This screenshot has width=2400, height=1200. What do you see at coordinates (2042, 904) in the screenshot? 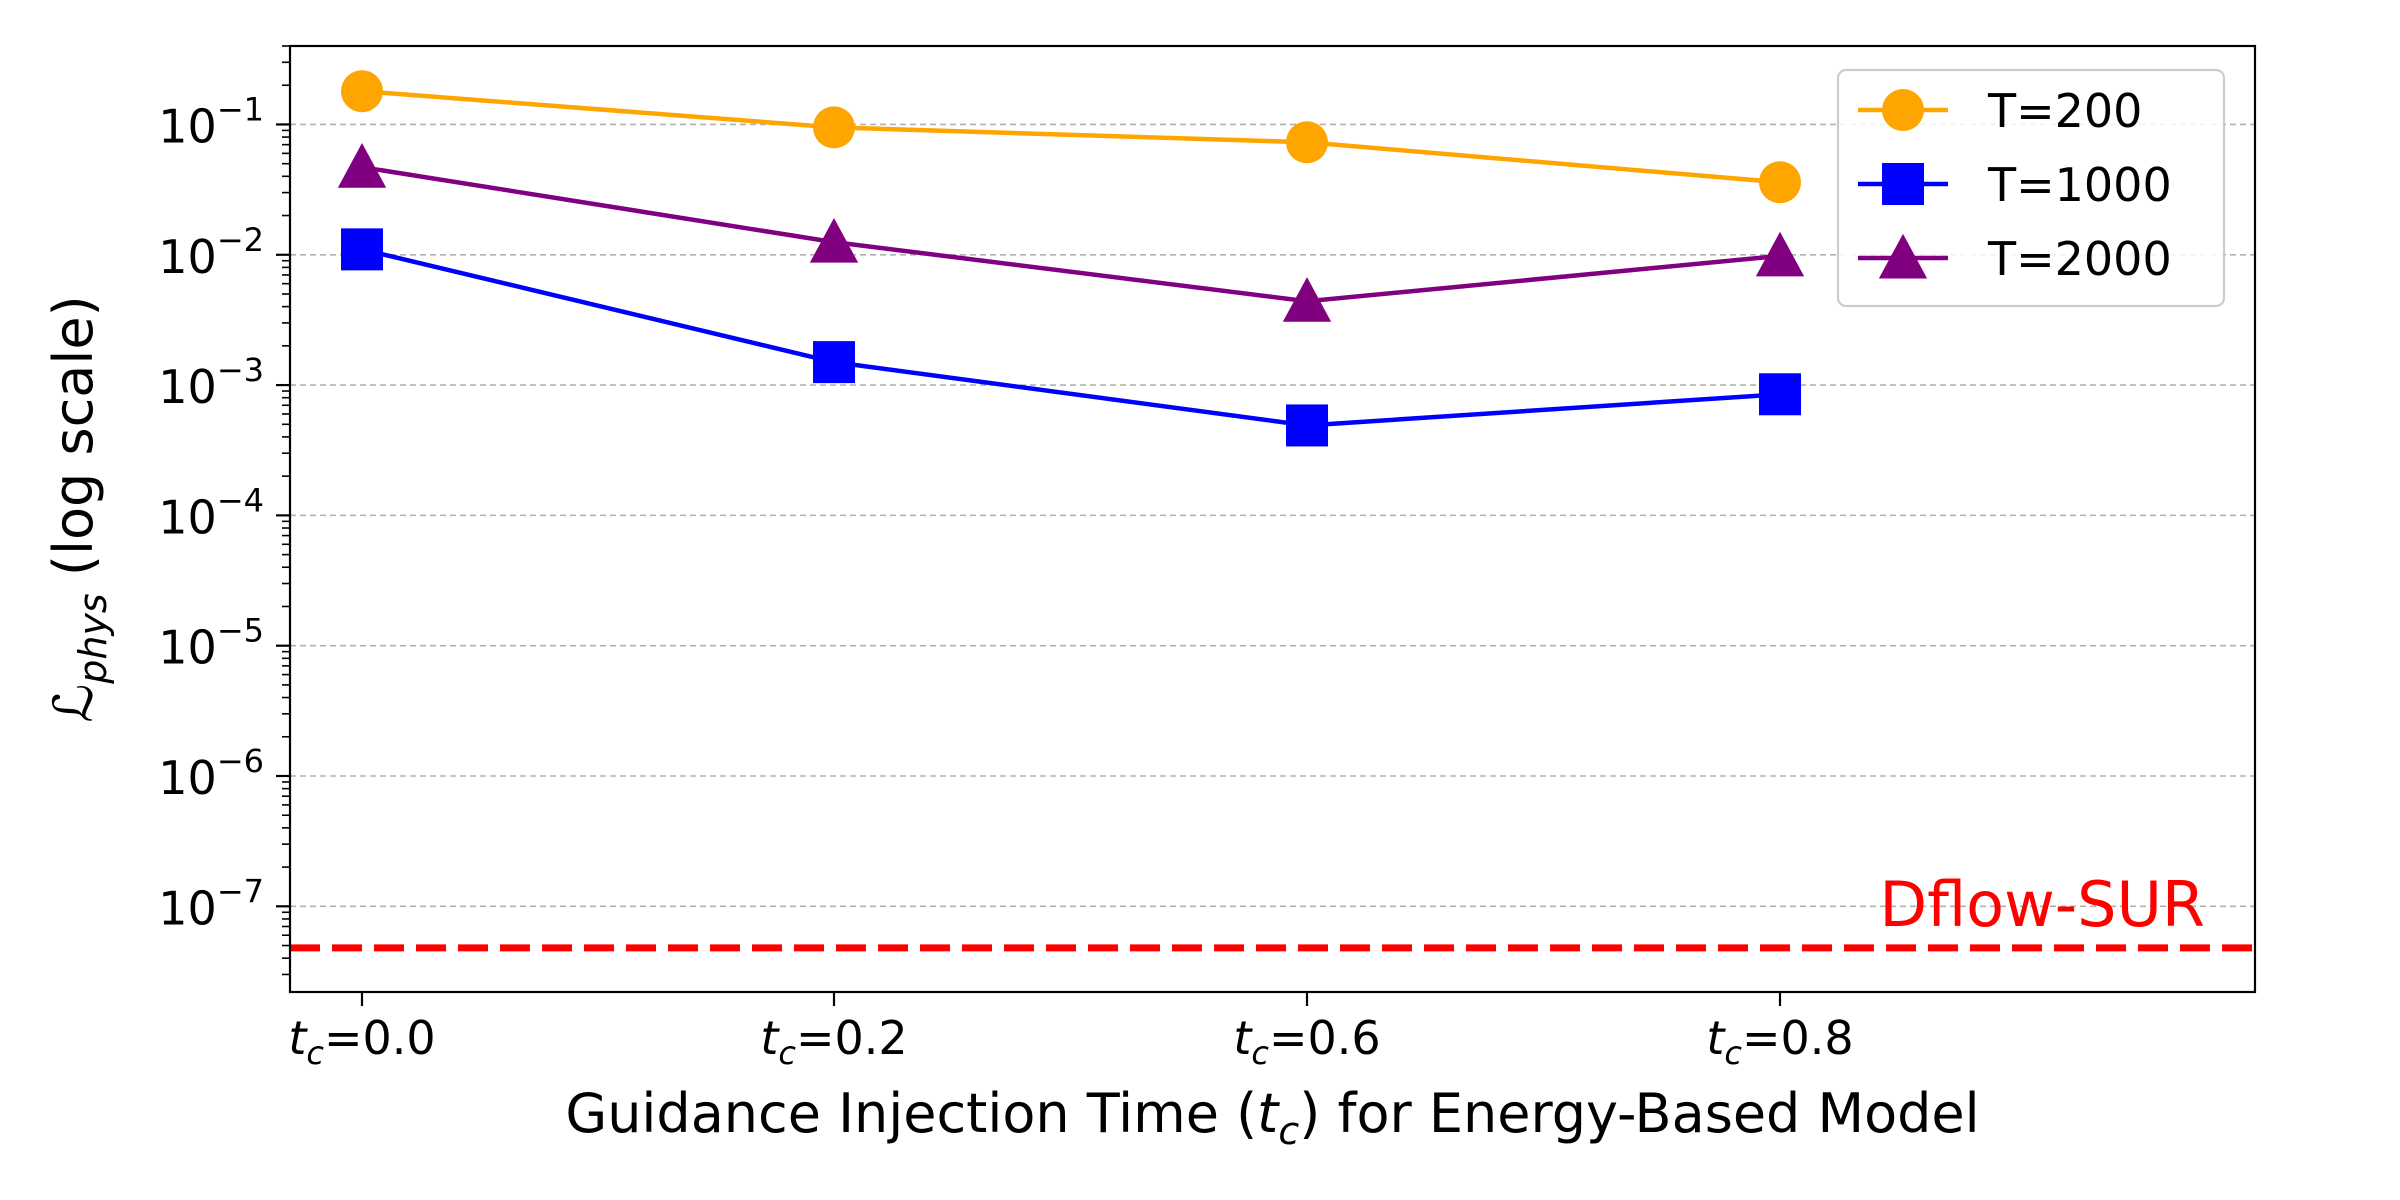
I see `reference-line-label: Dflow-SUR` at bounding box center [2042, 904].